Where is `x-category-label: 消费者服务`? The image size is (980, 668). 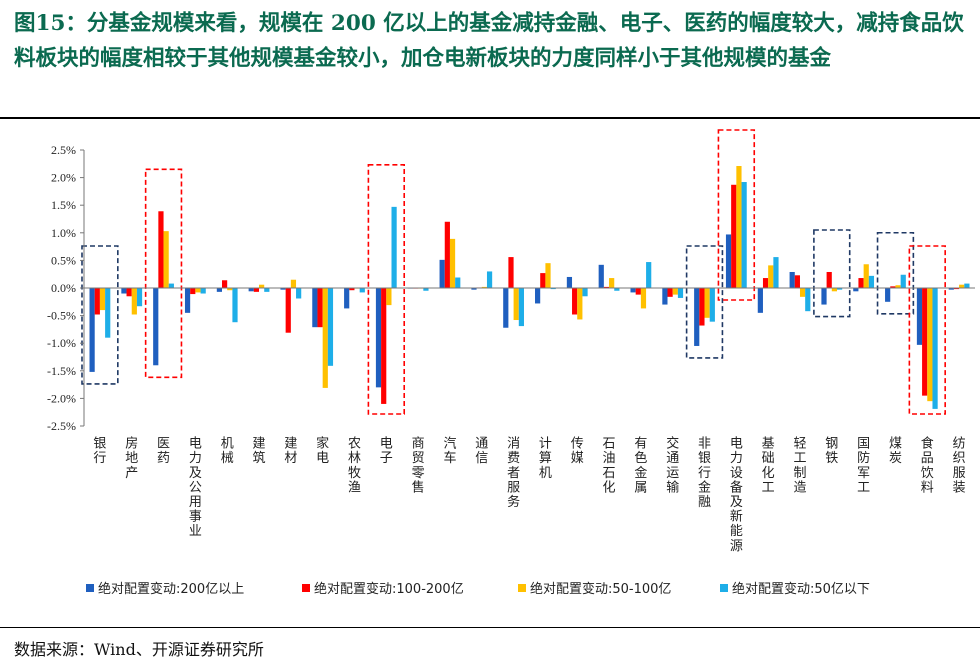
x-category-label: 消费者服务 is located at coordinates (513, 473).